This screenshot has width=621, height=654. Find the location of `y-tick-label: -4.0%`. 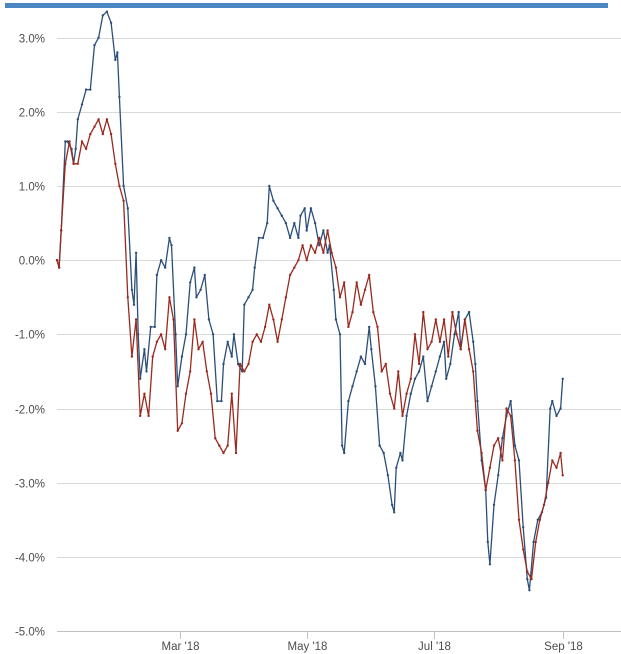

y-tick-label: -4.0% is located at coordinates (30, 559).